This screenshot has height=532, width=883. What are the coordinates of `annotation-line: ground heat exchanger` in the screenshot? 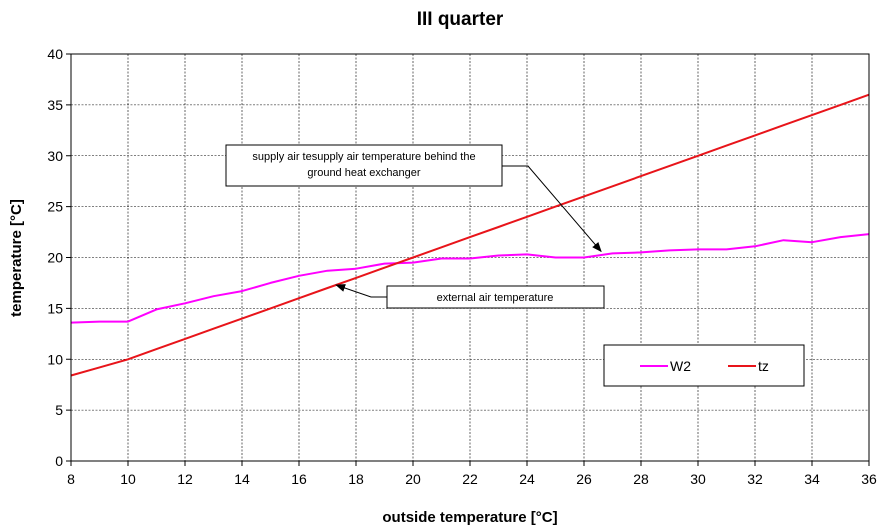 It's located at (363, 173).